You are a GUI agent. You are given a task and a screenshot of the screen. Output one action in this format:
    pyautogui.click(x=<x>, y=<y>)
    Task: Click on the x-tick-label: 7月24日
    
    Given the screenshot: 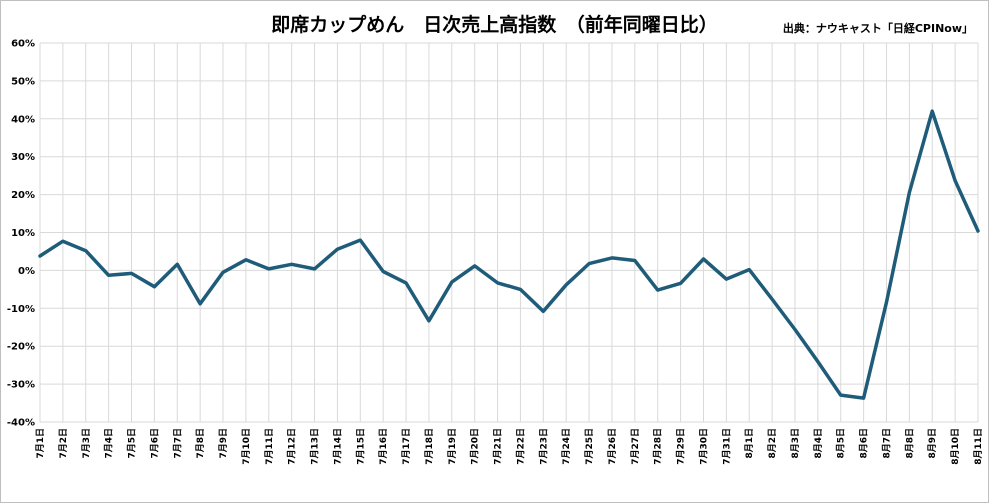 What is the action you would take?
    pyautogui.click(x=566, y=446)
    